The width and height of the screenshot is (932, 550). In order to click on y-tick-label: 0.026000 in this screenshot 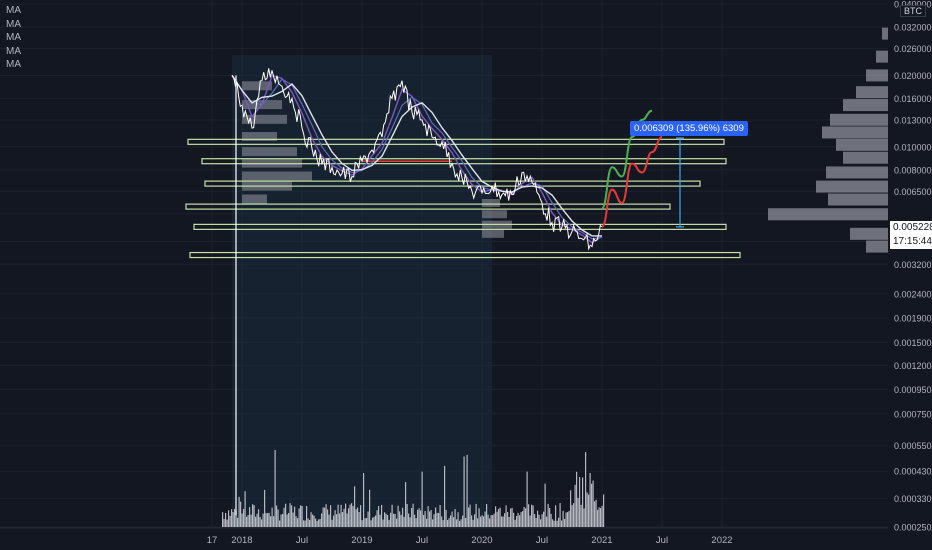, I will do `click(913, 49)`.